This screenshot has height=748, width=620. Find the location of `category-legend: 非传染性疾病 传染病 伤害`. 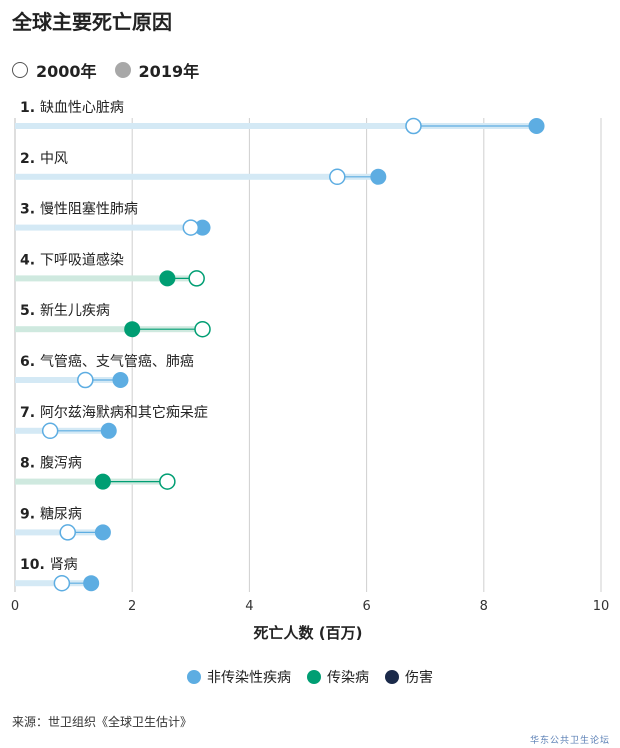

category-legend: 非传染性疾病 传染病 伤害 is located at coordinates (310, 677).